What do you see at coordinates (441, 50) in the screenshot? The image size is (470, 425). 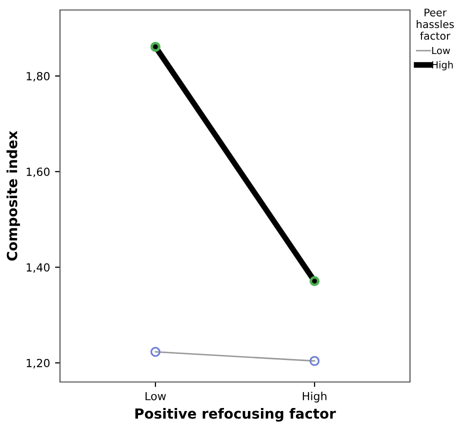 I see `legend-label: Low` at bounding box center [441, 50].